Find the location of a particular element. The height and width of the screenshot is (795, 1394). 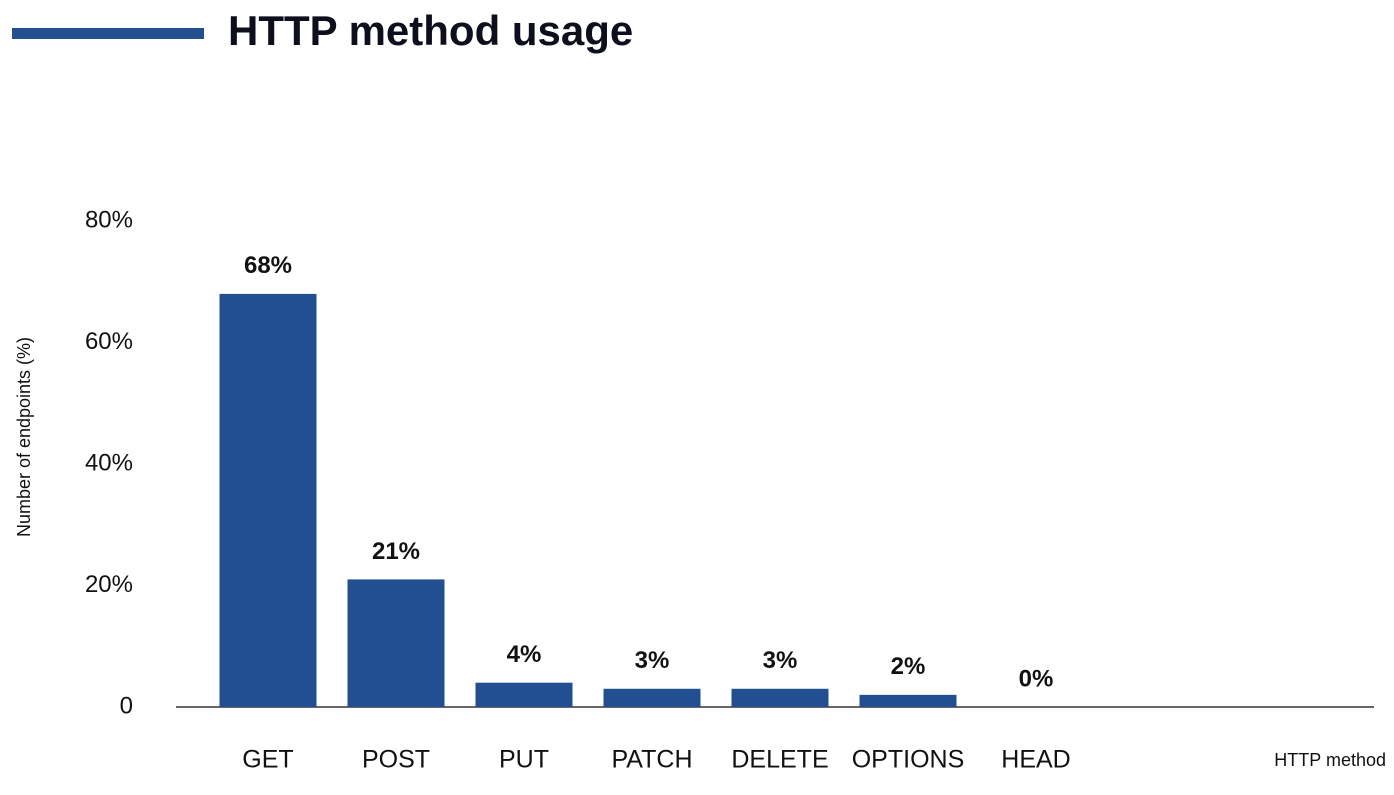

chart-title: HTTP method usage is located at coordinates (430, 30).